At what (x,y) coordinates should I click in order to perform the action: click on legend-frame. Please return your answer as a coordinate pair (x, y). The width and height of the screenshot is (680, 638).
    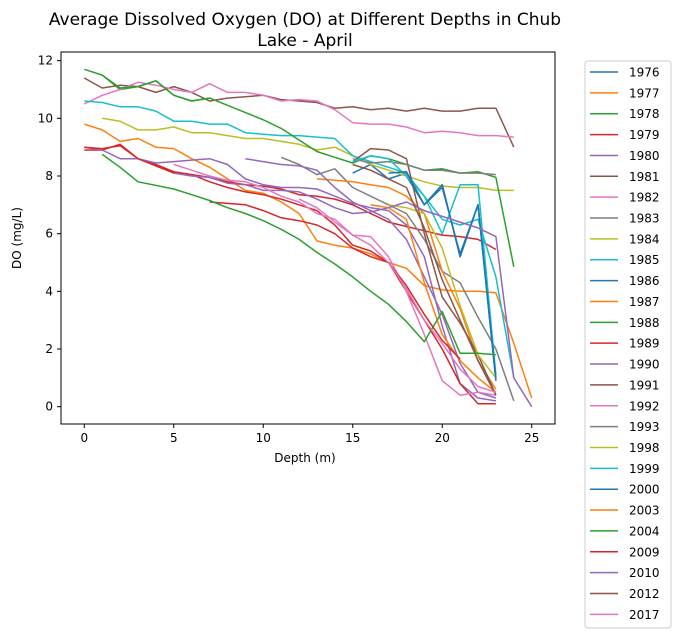
    Looking at the image, I should click on (628, 344).